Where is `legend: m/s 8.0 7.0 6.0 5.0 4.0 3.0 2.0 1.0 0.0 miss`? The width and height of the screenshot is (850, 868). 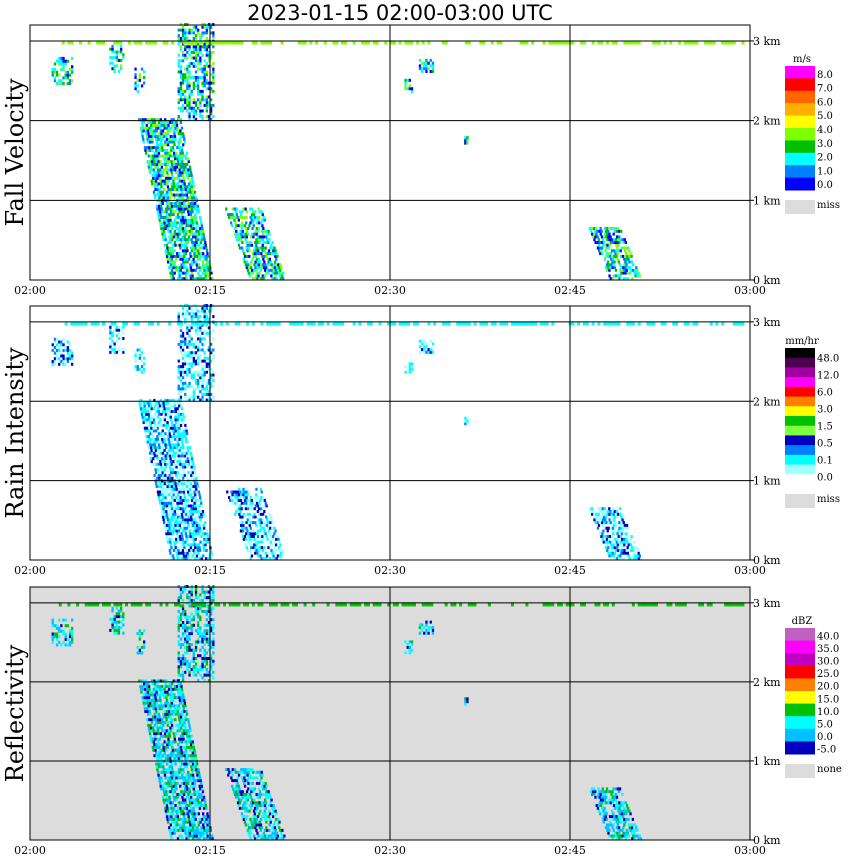 legend: m/s 8.0 7.0 6.0 5.0 4.0 3.0 2.0 1.0 0.0 miss is located at coordinates (812, 134).